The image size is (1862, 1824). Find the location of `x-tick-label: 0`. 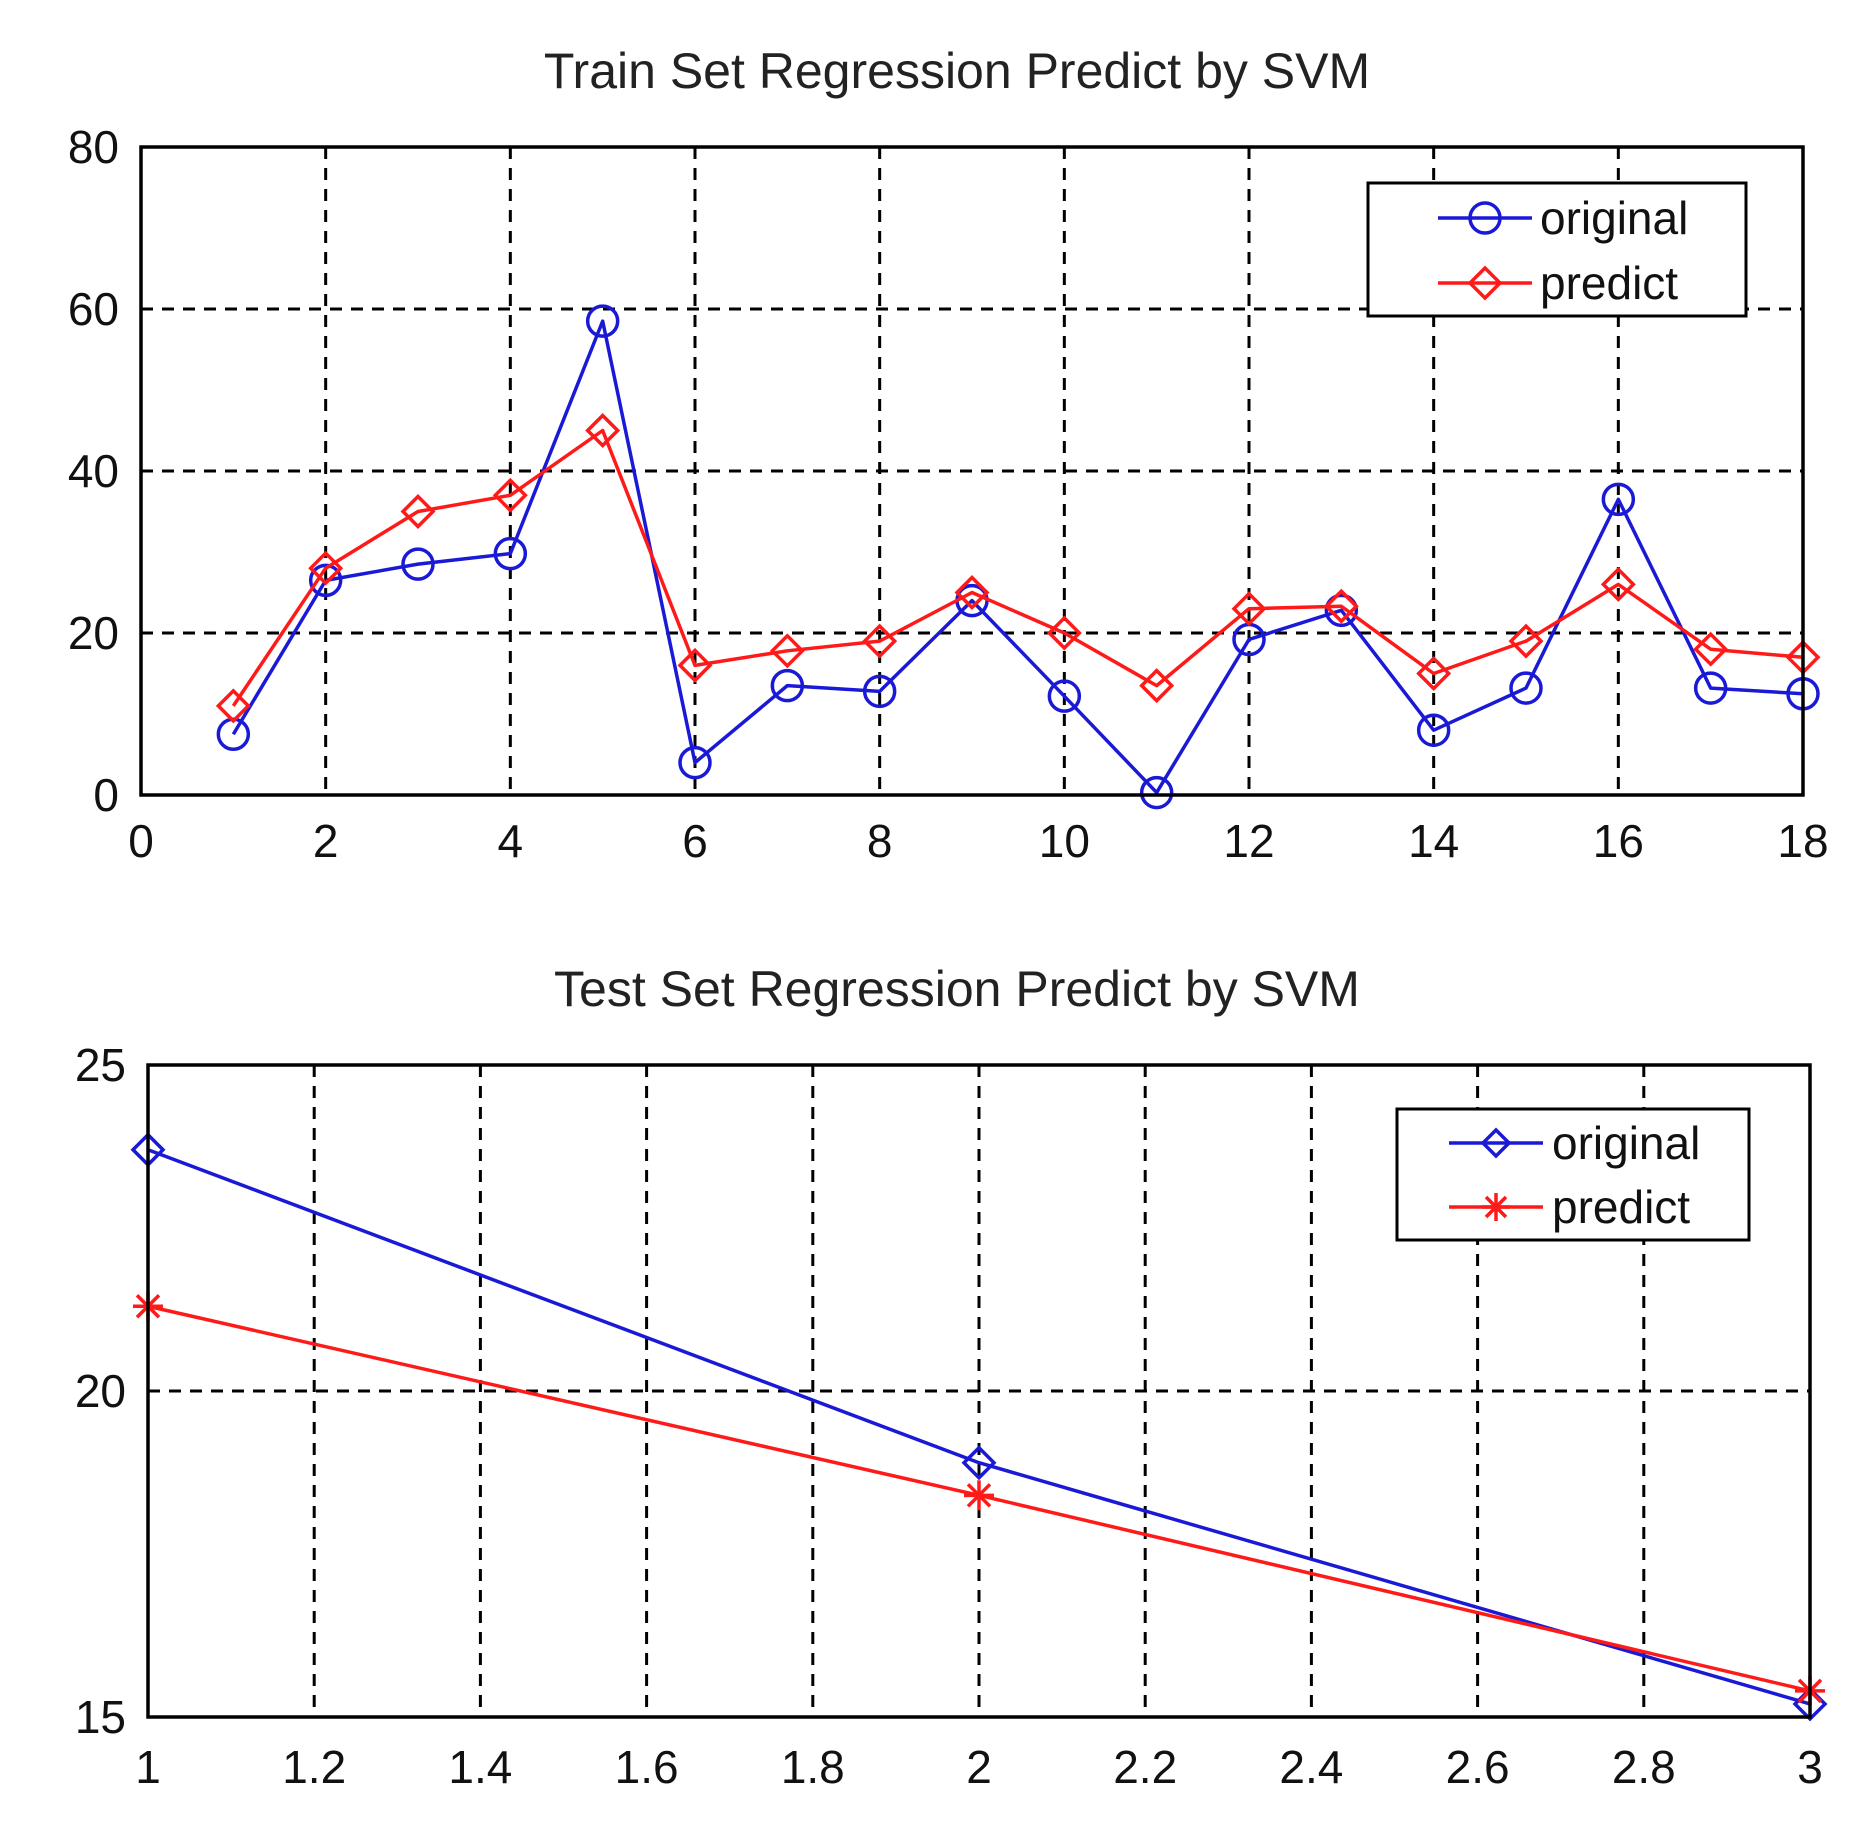

x-tick-label: 0 is located at coordinates (141, 841).